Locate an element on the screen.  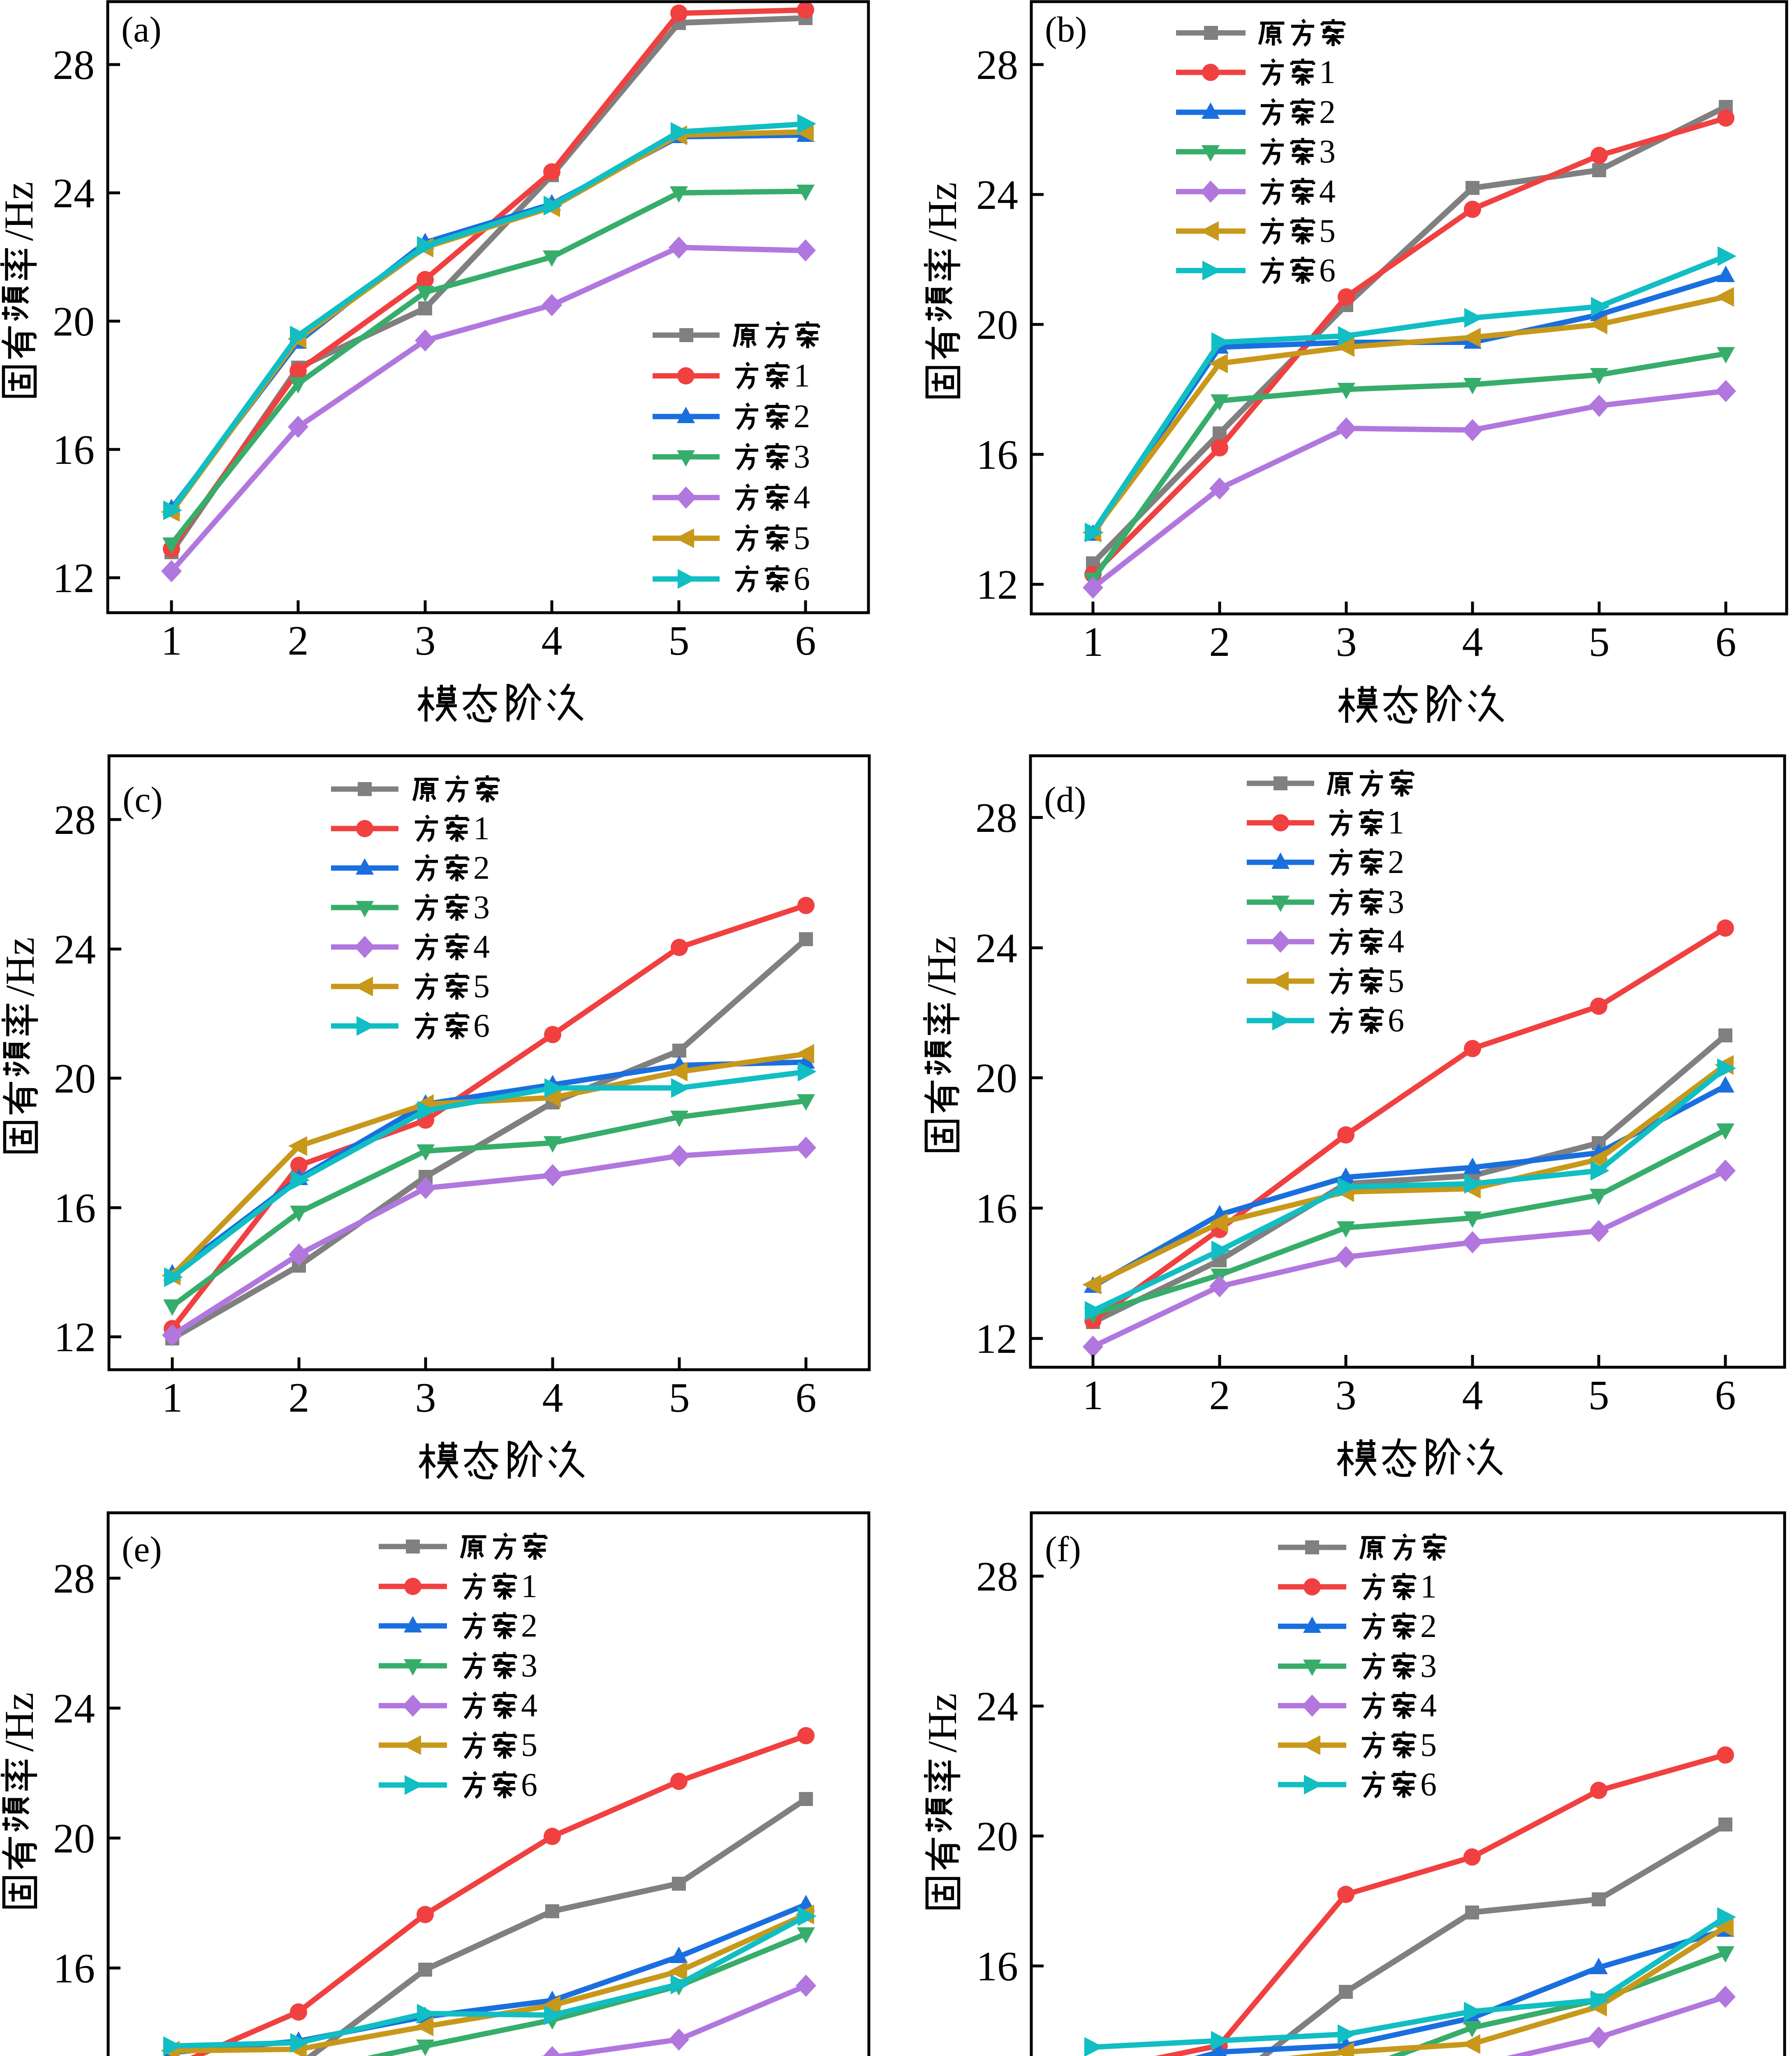
svg-text: (d) is located at coordinates (1065, 800).